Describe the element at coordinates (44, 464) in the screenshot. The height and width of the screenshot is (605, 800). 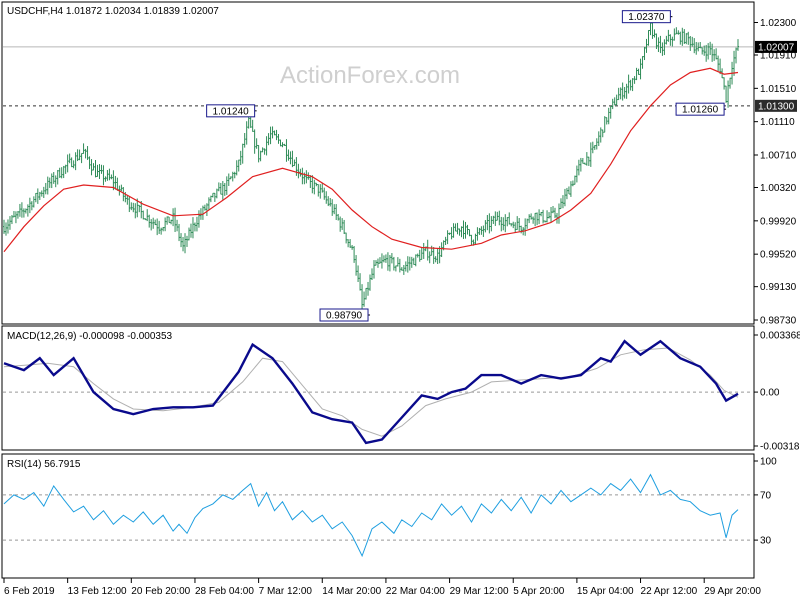
I see `rsi-title: RSI(14) 56.7915` at that location.